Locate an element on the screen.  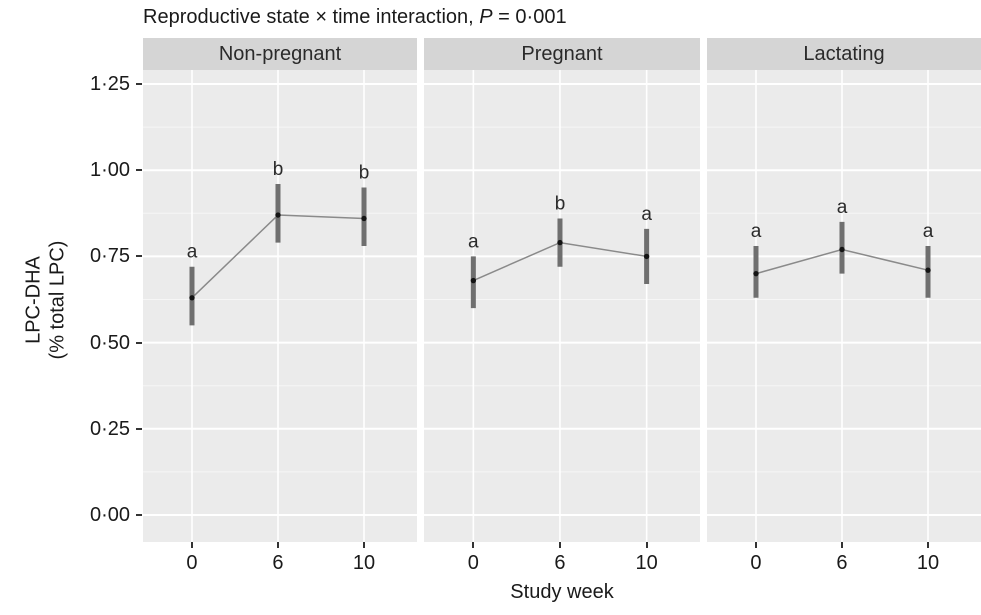
facet-strip-non-pregnant: Non-pregnant is located at coordinates (280, 54).